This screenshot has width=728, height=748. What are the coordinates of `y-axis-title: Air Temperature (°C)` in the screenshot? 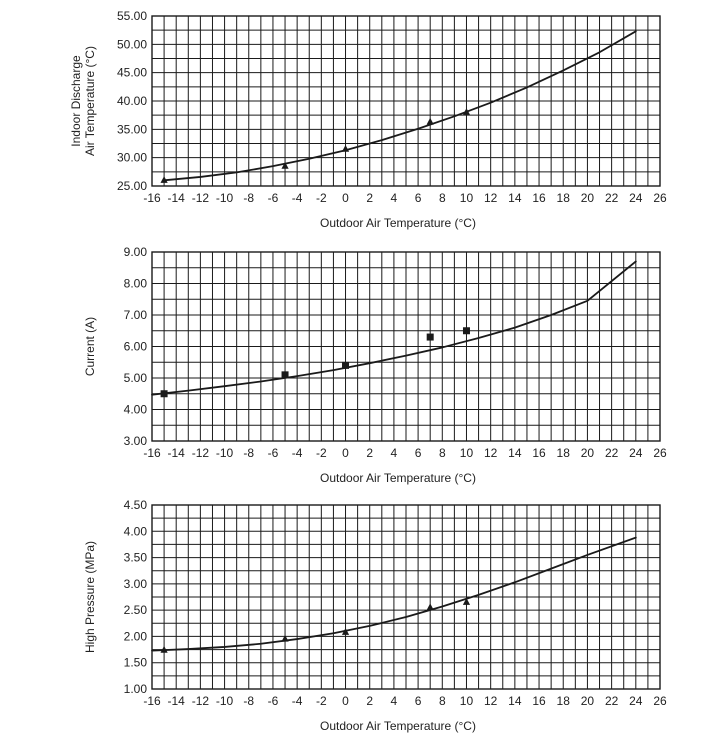 It's located at (90, 101).